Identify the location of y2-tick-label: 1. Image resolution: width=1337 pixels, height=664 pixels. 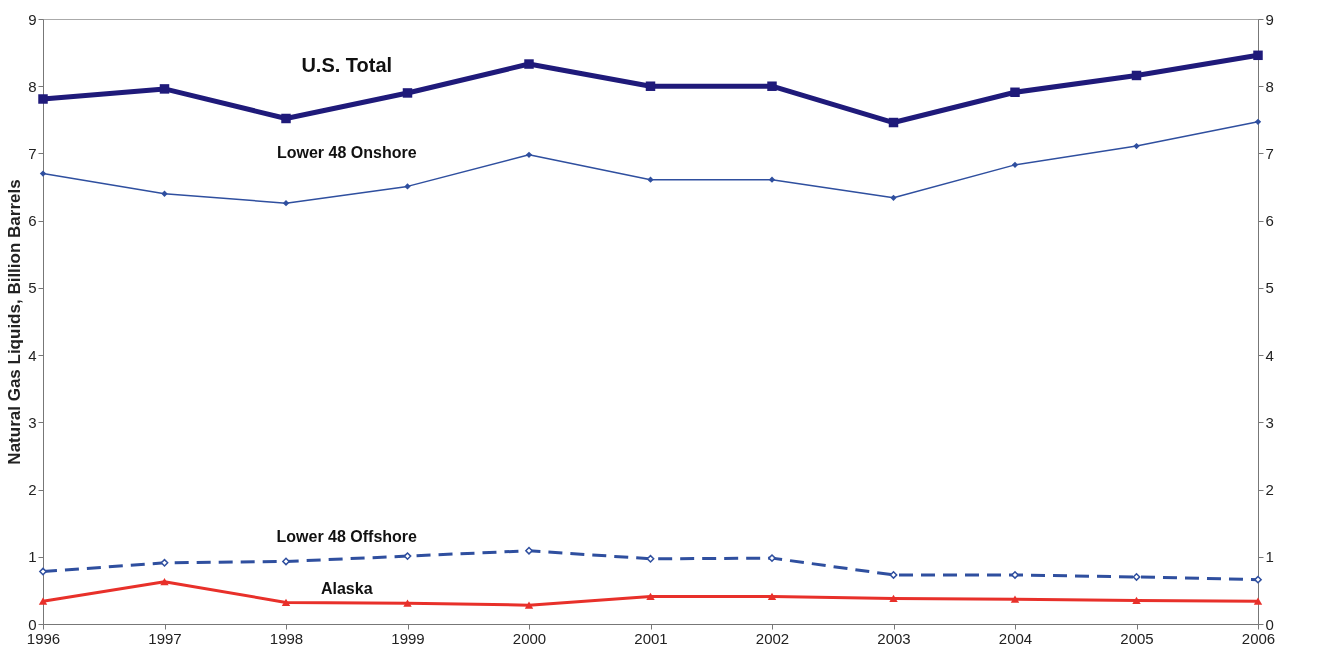
(1269, 557).